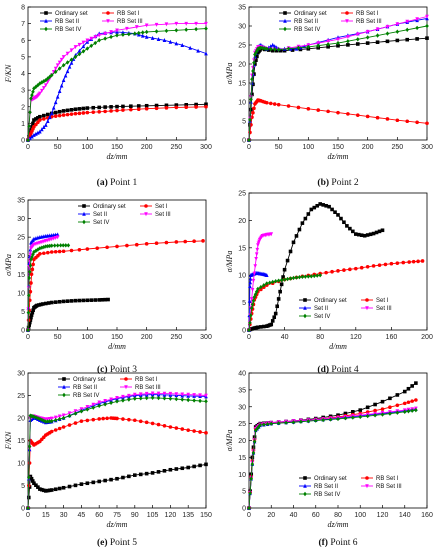  I want to click on x-tick-label: 120, so click(383, 515).